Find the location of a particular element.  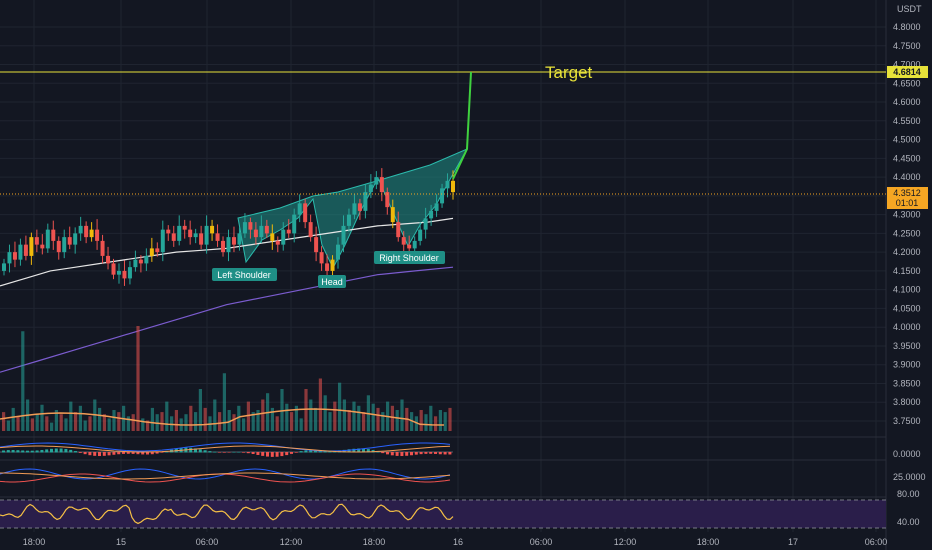

dmi-axis-tick: 25.0000 is located at coordinates (909, 477).